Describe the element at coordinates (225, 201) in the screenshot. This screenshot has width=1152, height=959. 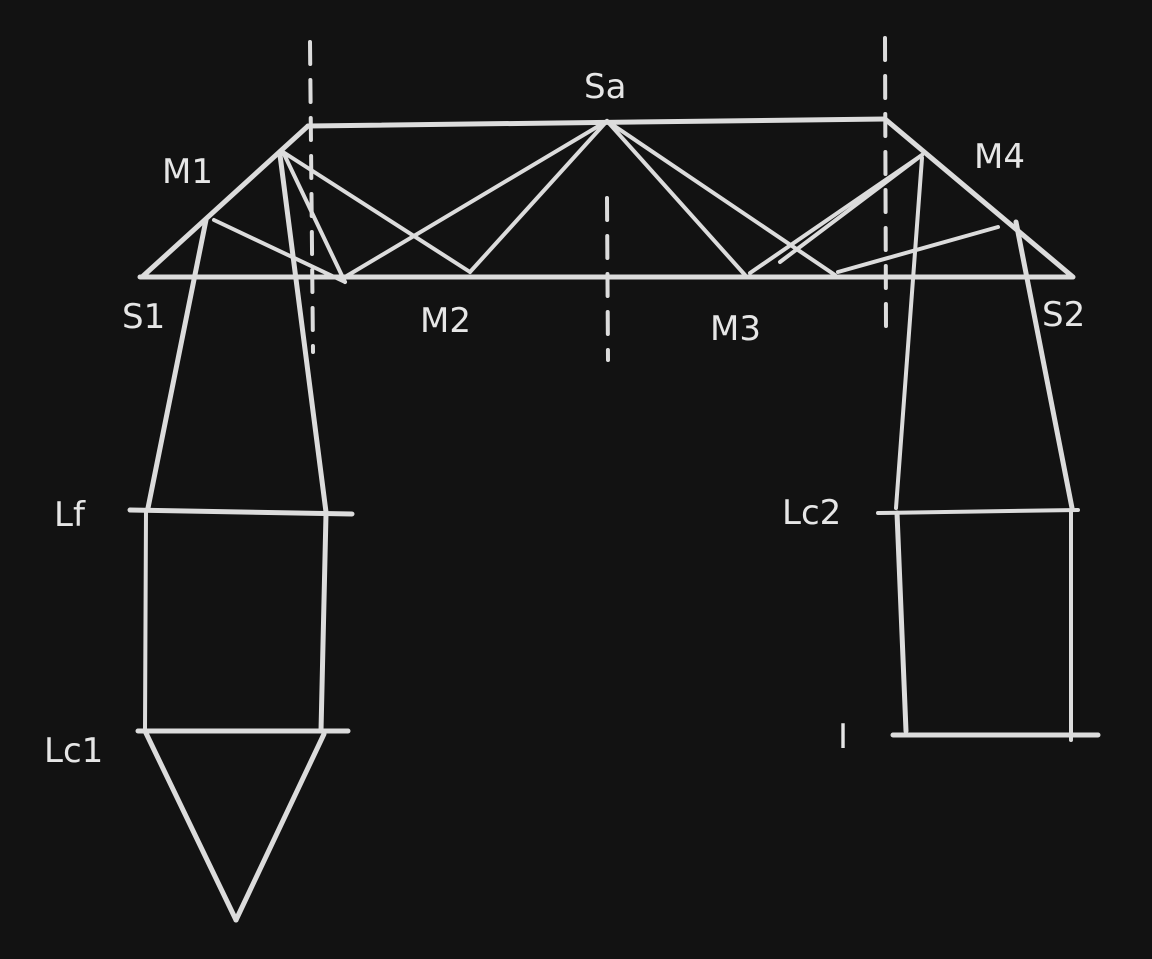
I see `left-slope` at that location.